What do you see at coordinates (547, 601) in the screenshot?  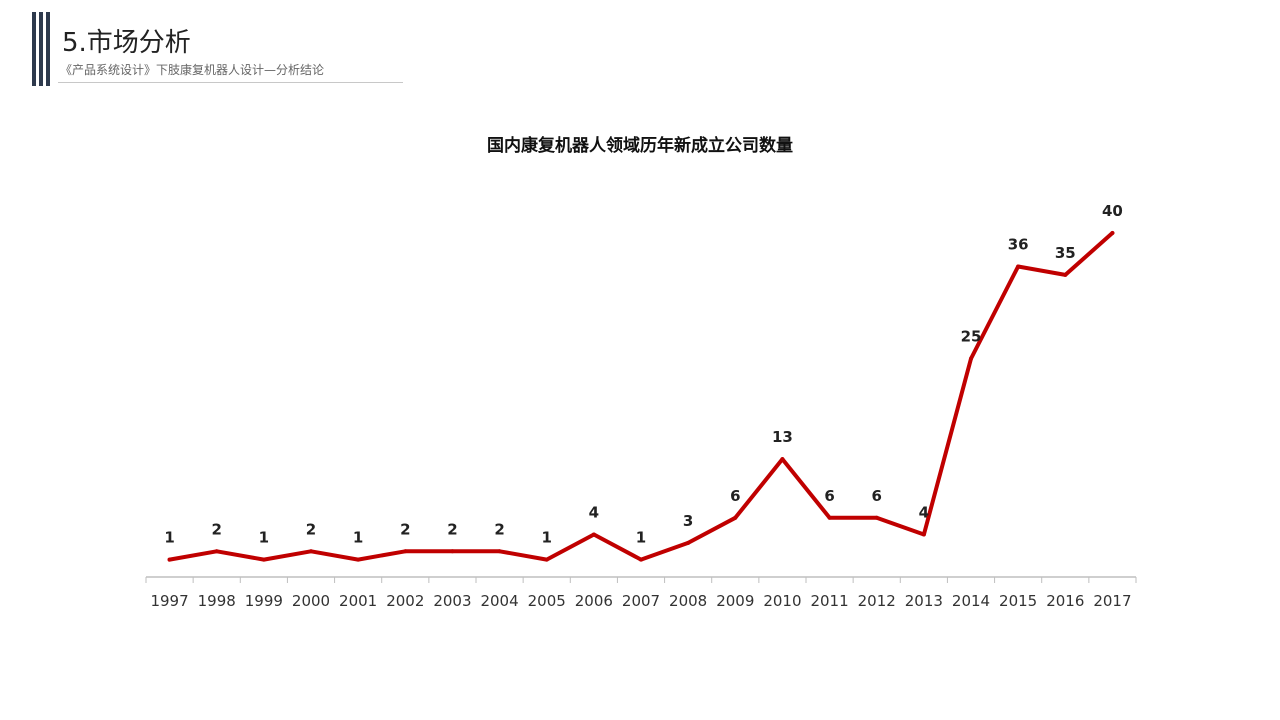 I see `x-tick-label: 2005` at bounding box center [547, 601].